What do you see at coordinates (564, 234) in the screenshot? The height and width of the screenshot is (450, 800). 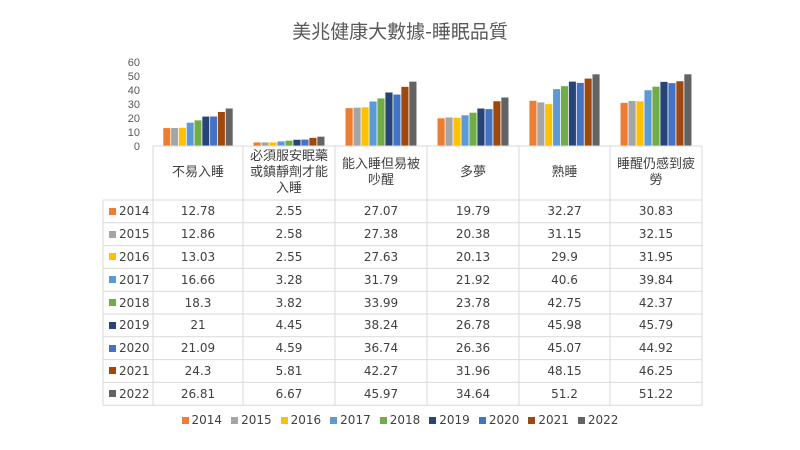 I see `table-value: 31.15` at bounding box center [564, 234].